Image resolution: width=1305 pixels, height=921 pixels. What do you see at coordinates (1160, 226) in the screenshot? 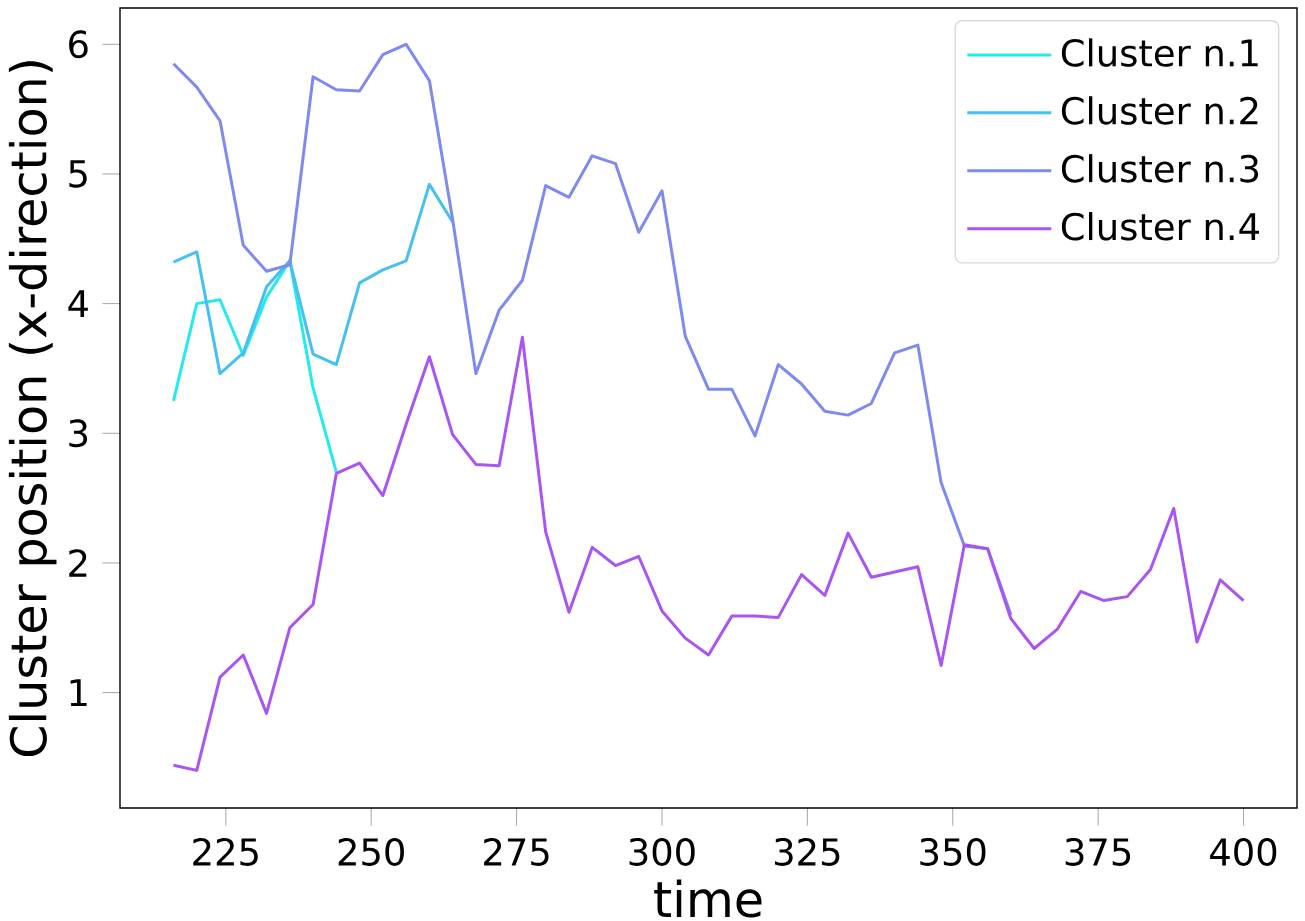
I see `legend-label: Cluster n.4` at bounding box center [1160, 226].